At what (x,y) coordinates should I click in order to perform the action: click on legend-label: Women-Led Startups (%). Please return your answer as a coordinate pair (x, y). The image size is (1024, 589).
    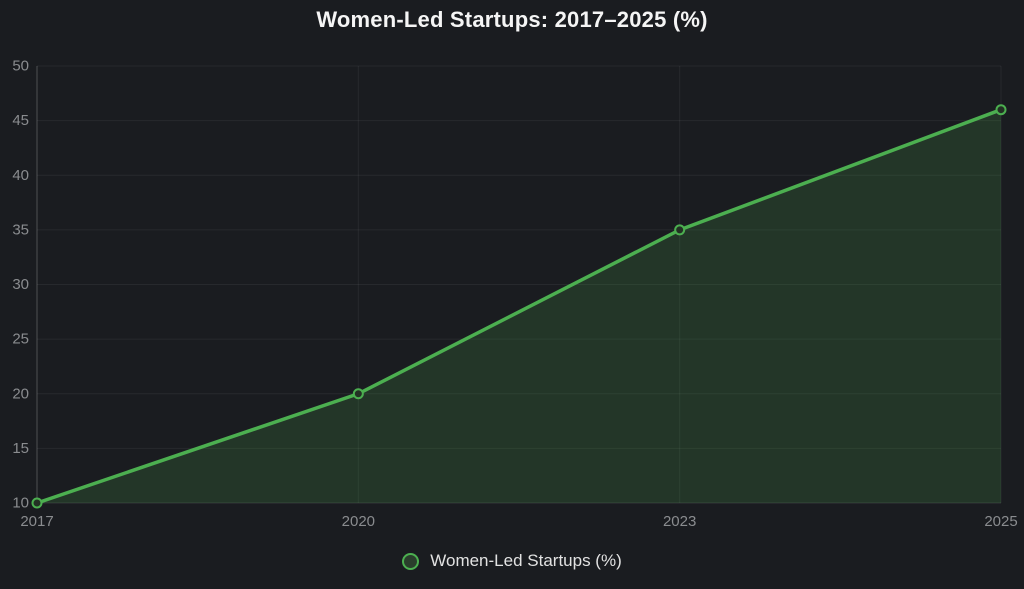
    Looking at the image, I should click on (526, 560).